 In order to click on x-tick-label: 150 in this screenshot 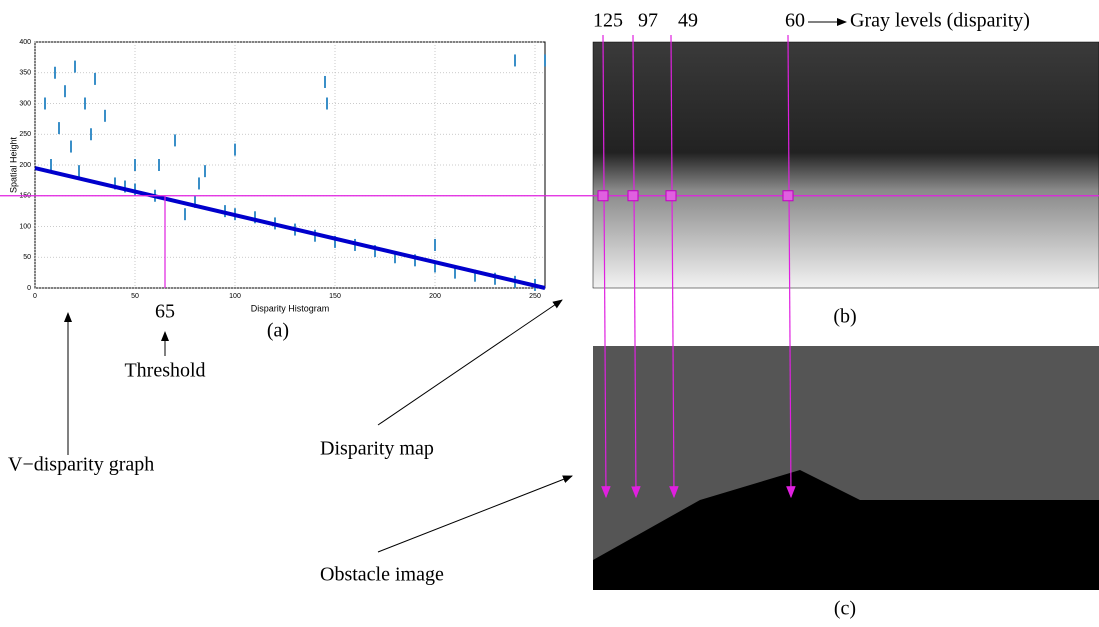, I will do `click(335, 296)`.